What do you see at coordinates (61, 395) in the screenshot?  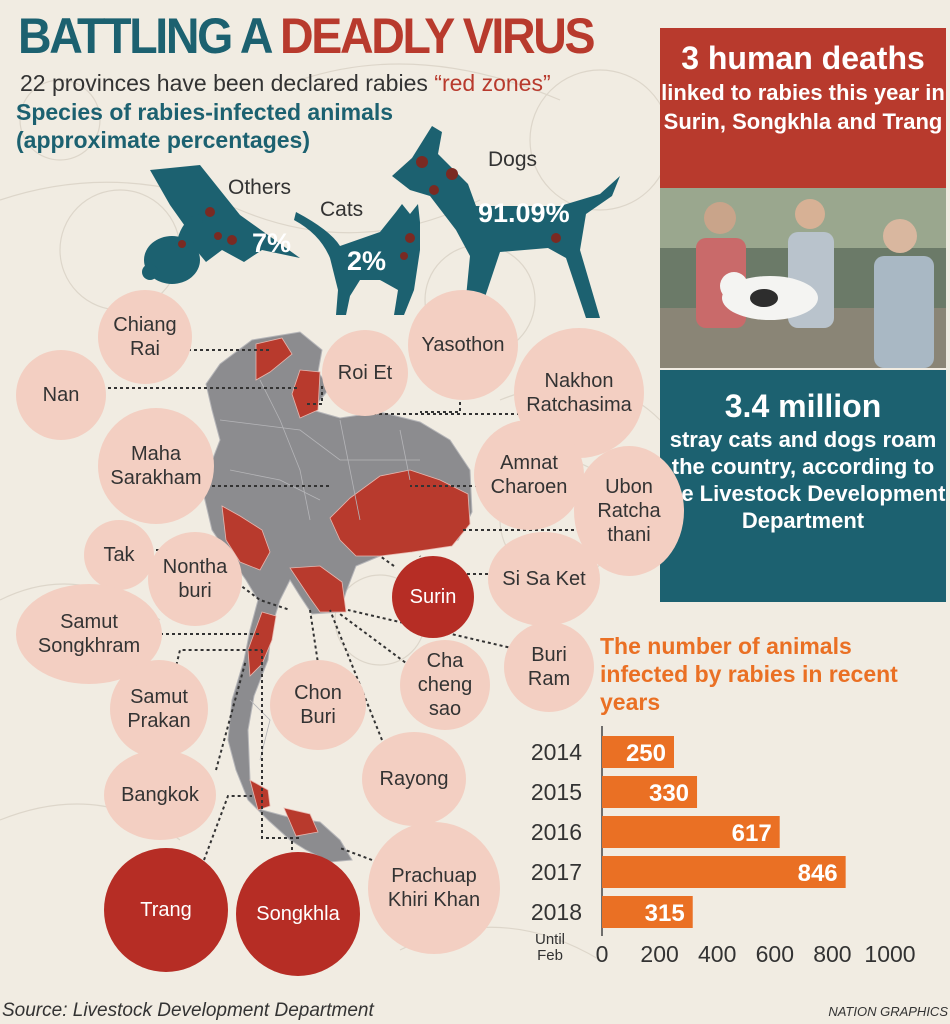 I see `bubble-nan: Nan` at bounding box center [61, 395].